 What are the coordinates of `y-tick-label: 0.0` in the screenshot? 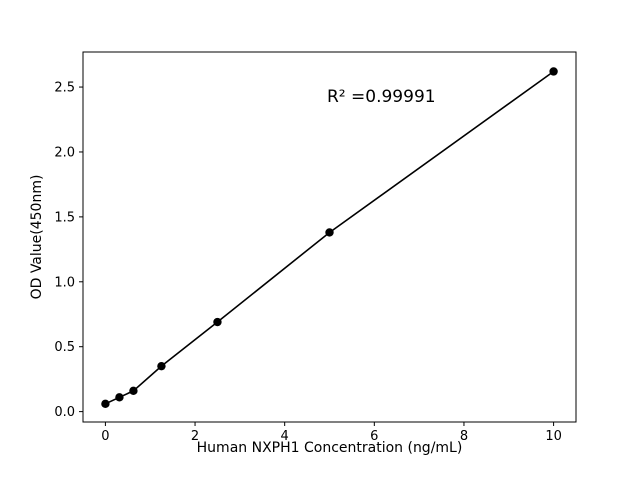 It's located at (64, 412).